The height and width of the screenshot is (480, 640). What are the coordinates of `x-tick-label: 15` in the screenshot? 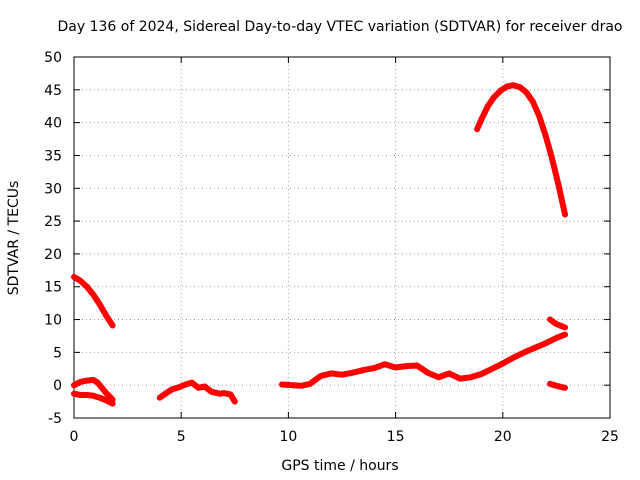 It's located at (396, 437).